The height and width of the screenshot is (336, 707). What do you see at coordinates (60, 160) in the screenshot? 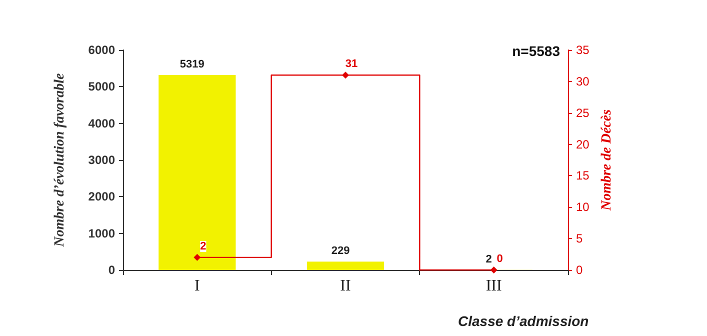
I see `y-axis-title: Nombre d’évolution favorable` at bounding box center [60, 160].